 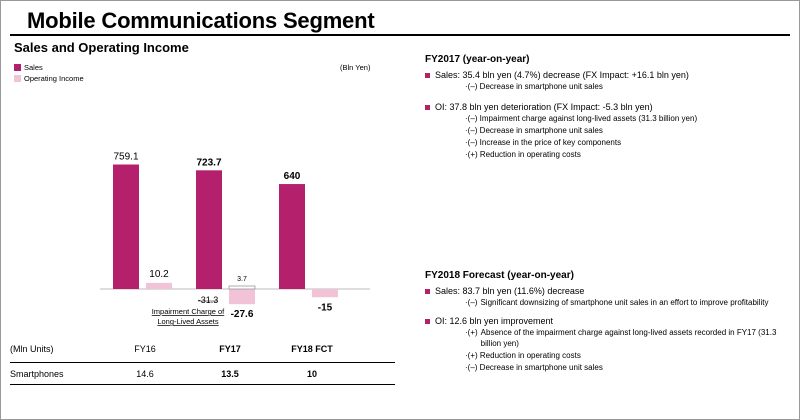 I want to click on sales-label-2: 640, so click(x=292, y=176).